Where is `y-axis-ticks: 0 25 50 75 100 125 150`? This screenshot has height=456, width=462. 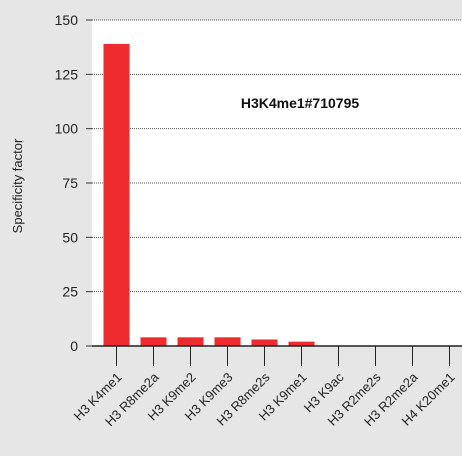 y-axis-ticks: 0 25 50 75 100 125 150 is located at coordinates (73, 183).